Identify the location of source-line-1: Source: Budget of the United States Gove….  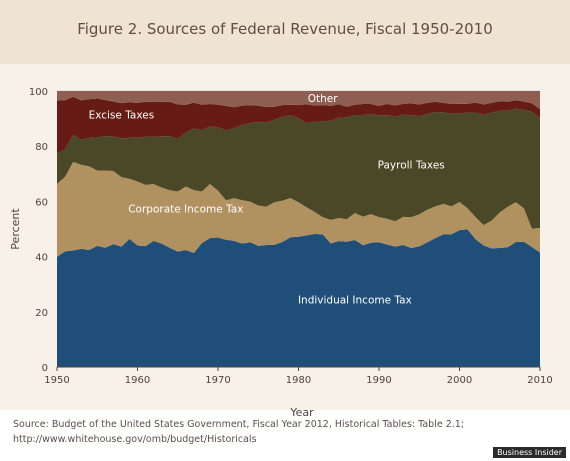
(239, 424).